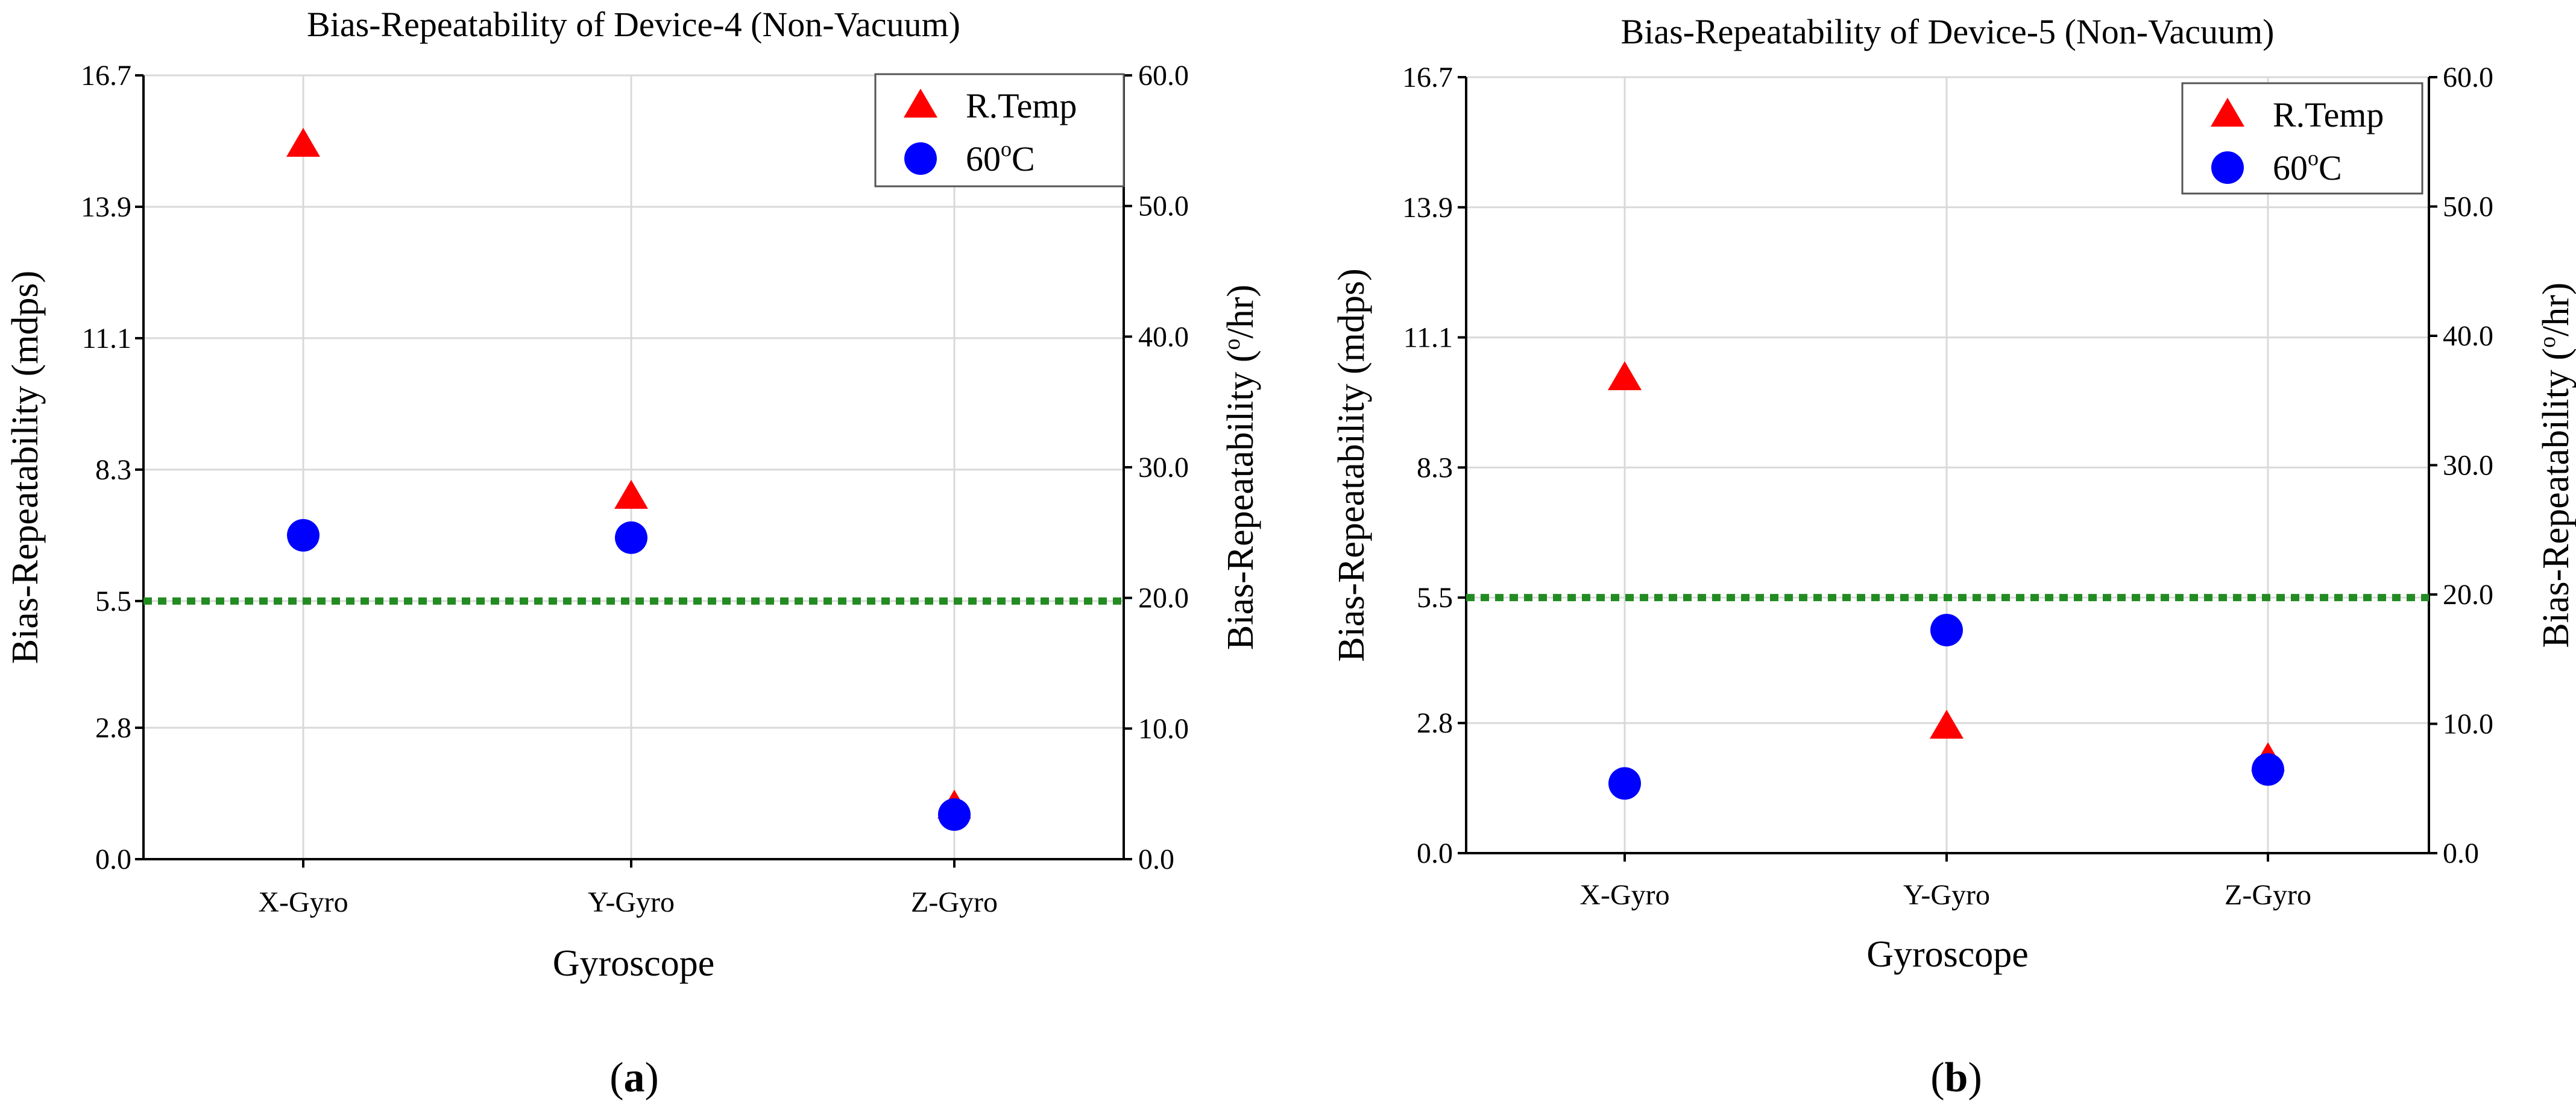  What do you see at coordinates (1956, 1078) in the screenshot?
I see `subfigure-label: (b)` at bounding box center [1956, 1078].